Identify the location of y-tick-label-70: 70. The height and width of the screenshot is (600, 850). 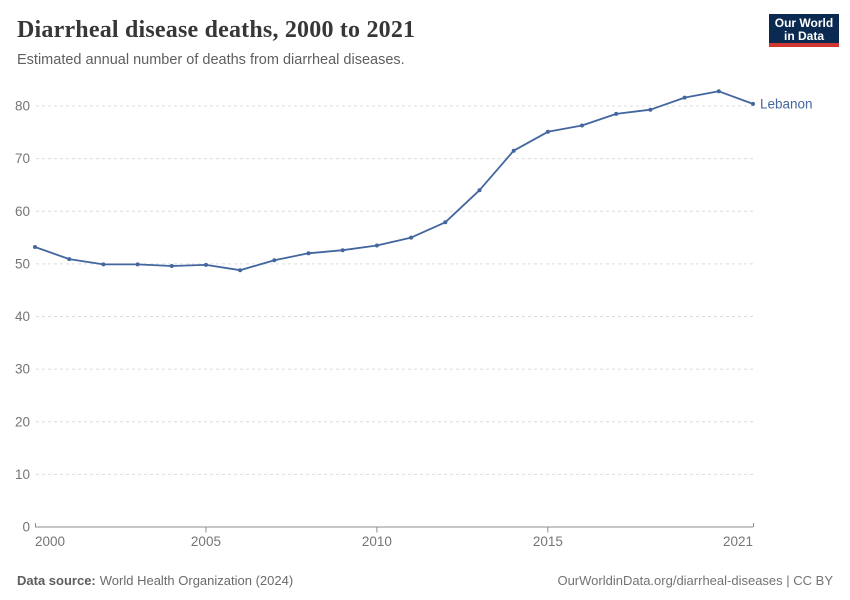
(22, 158).